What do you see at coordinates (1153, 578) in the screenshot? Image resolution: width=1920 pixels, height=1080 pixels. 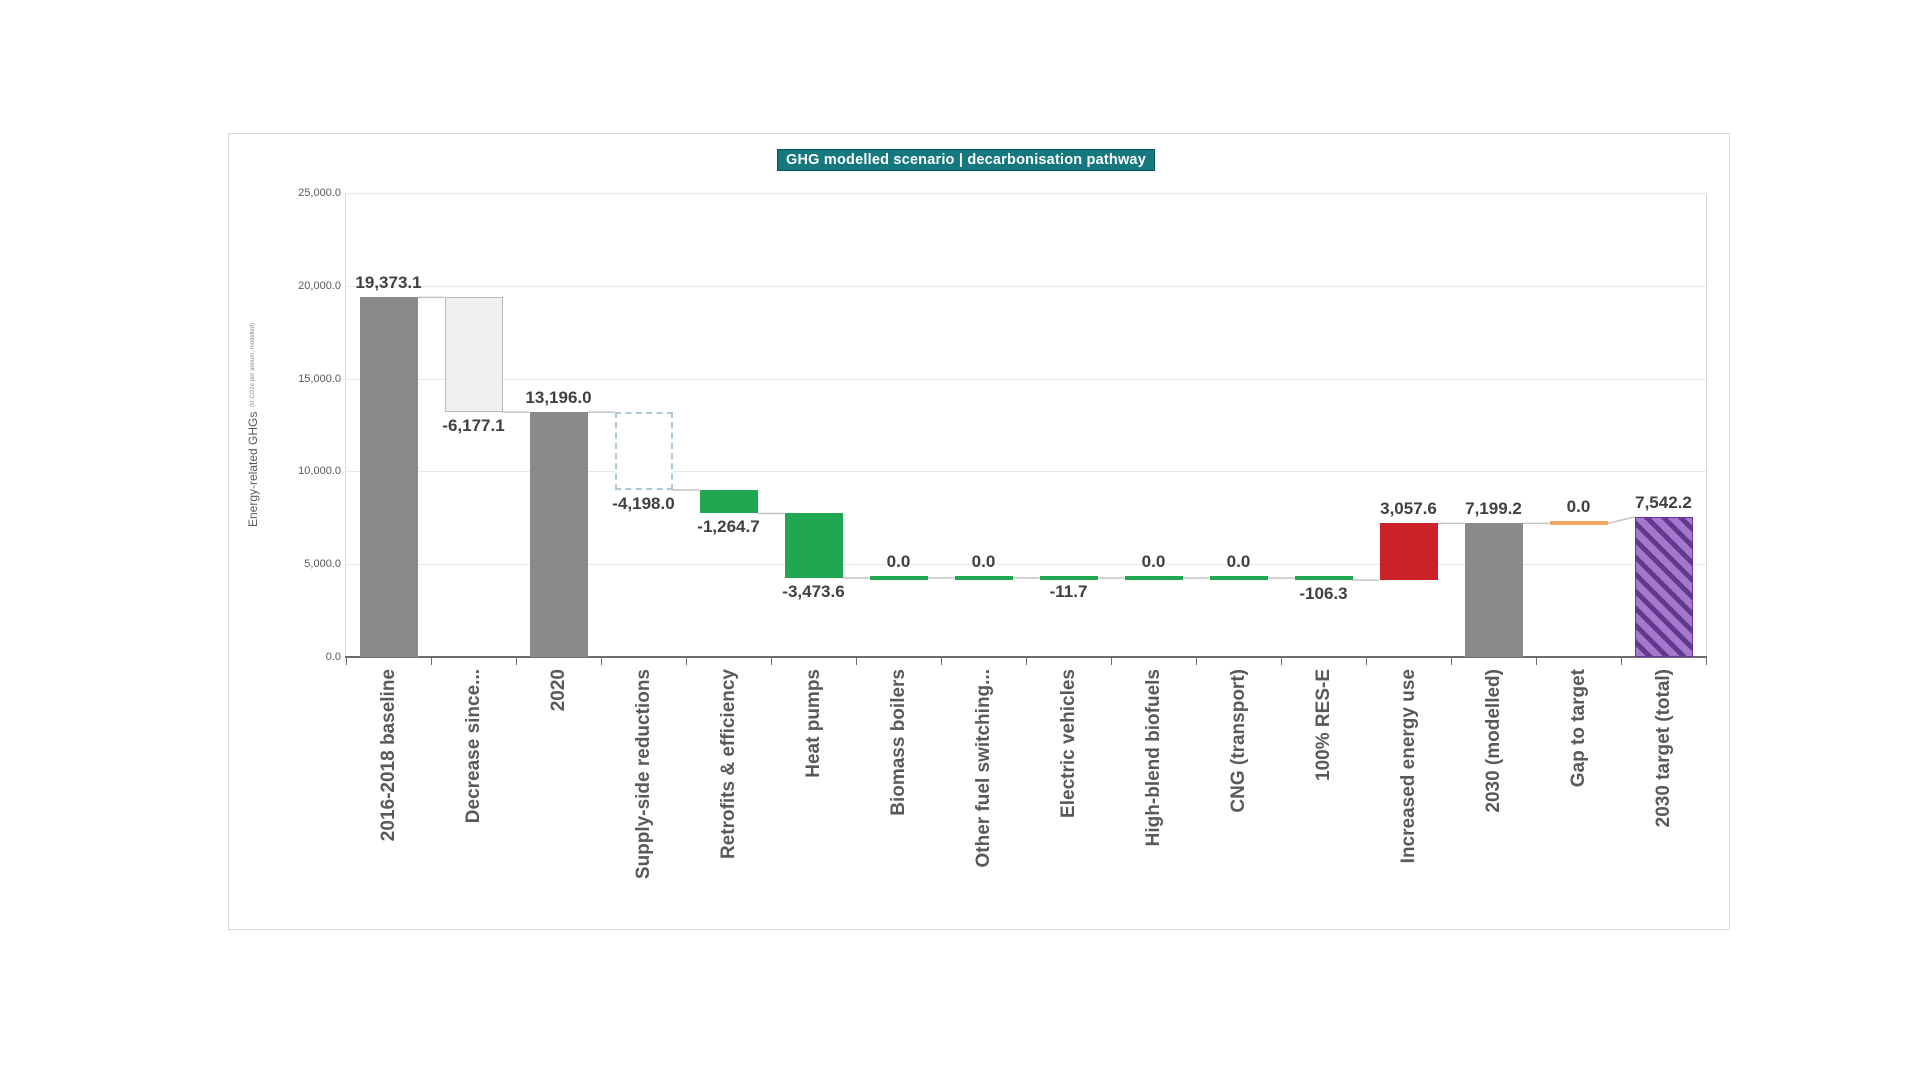 I see `bar-high-blend-biofuels` at bounding box center [1153, 578].